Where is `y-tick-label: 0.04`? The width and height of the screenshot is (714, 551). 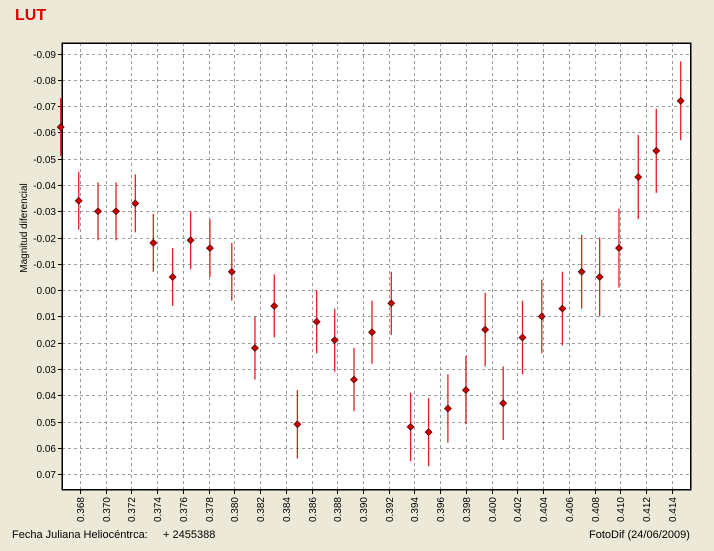 y-tick-label: 0.04 is located at coordinates (47, 396).